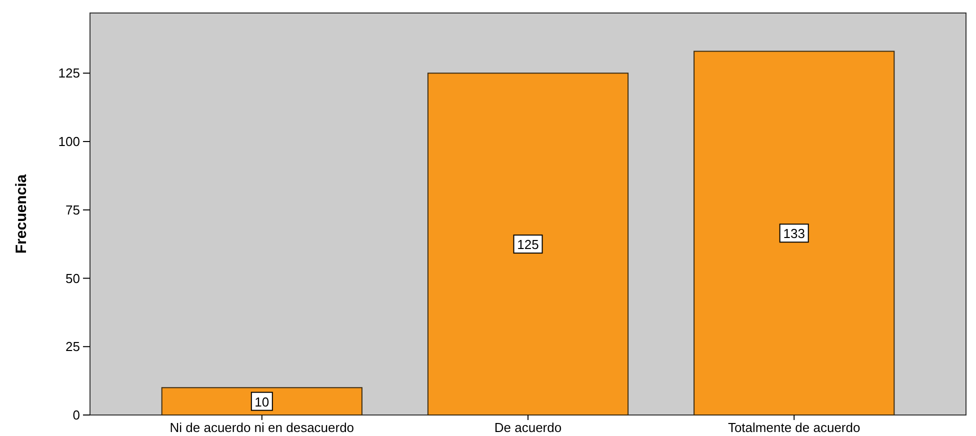  Describe the element at coordinates (69, 73) in the screenshot. I see `y-tick-label: 125` at that location.